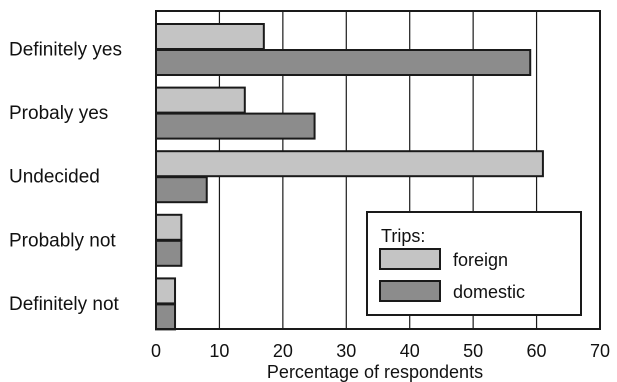 The image size is (617, 382). What do you see at coordinates (489, 292) in the screenshot?
I see `legend-label-domestic: domestic` at bounding box center [489, 292].